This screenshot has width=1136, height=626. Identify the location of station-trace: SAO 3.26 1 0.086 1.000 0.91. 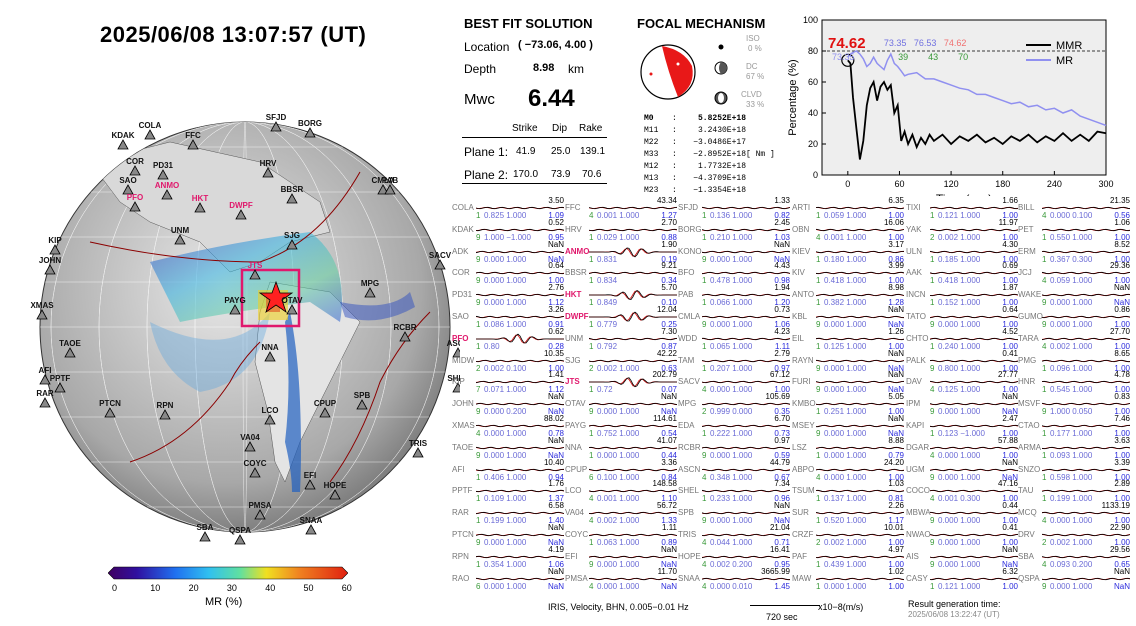
(508, 318).